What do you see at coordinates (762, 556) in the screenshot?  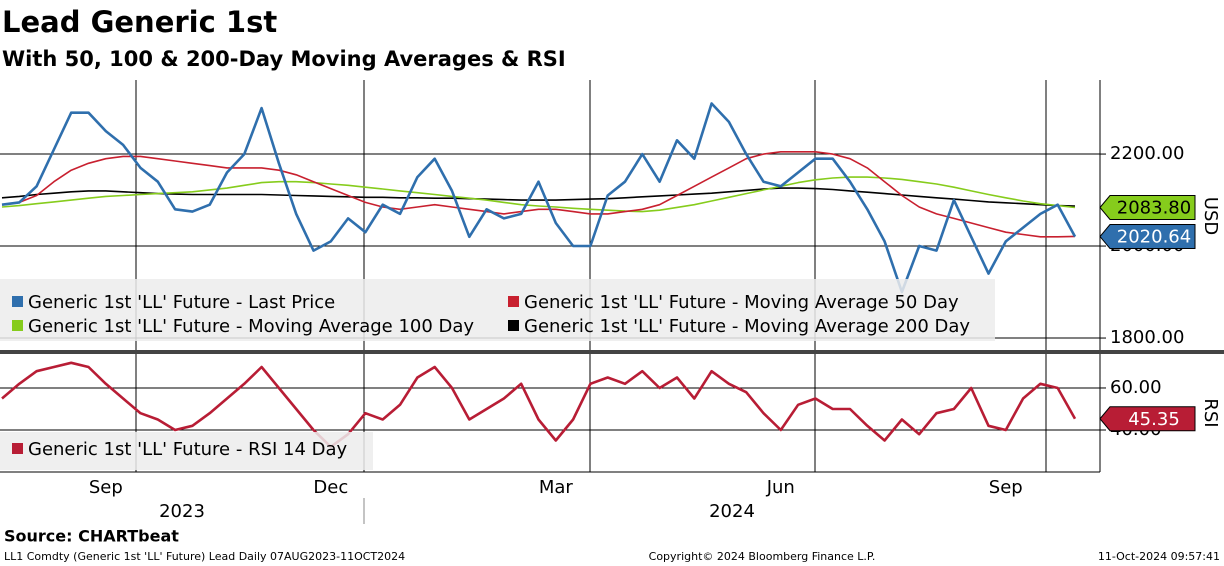 I see `copyright: Copyright© 2024 Bloomberg Finance L.P.` at bounding box center [762, 556].